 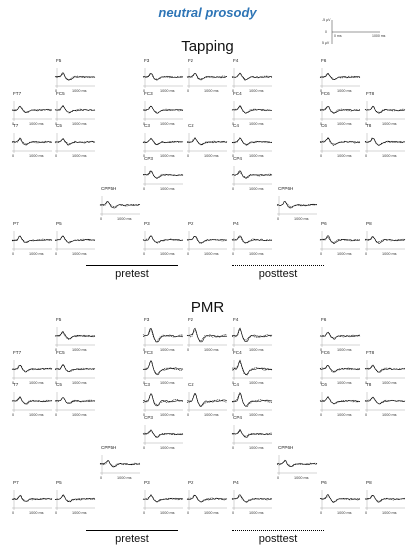 What do you see at coordinates (324, 223) in the screenshot?
I see `channel-label: P6` at bounding box center [324, 223].